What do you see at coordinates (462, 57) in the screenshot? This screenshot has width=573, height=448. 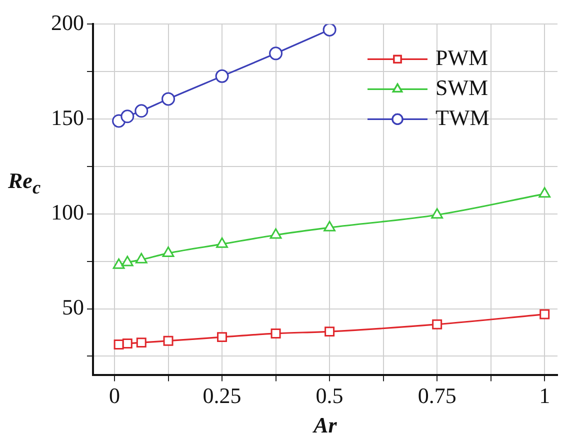 I see `legend-label: PWM` at bounding box center [462, 57].